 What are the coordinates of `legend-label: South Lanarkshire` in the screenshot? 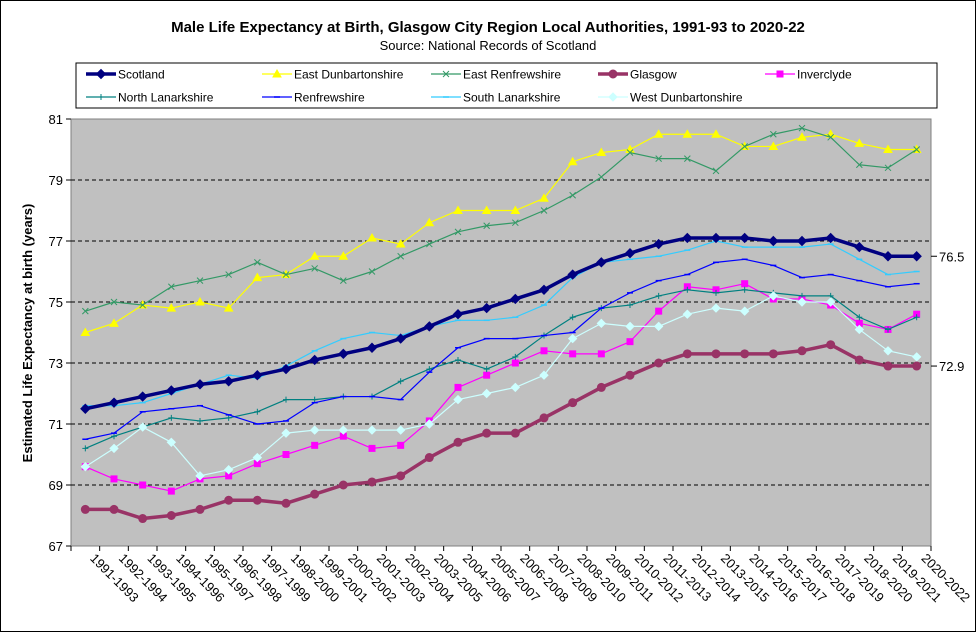 It's located at (512, 98).